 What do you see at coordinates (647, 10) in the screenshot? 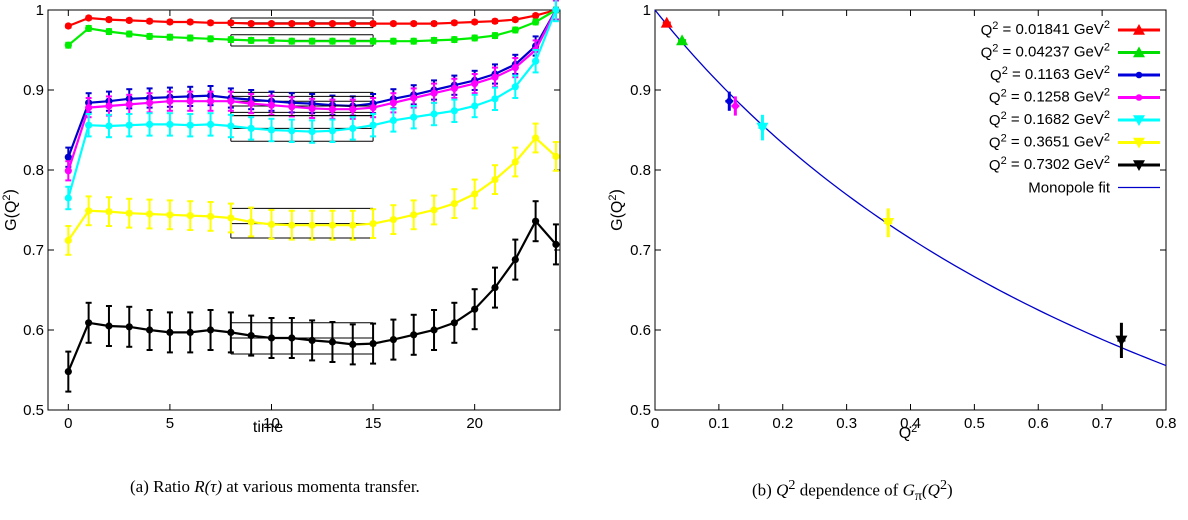
I see `b-y-tick-label: 1` at bounding box center [647, 10].